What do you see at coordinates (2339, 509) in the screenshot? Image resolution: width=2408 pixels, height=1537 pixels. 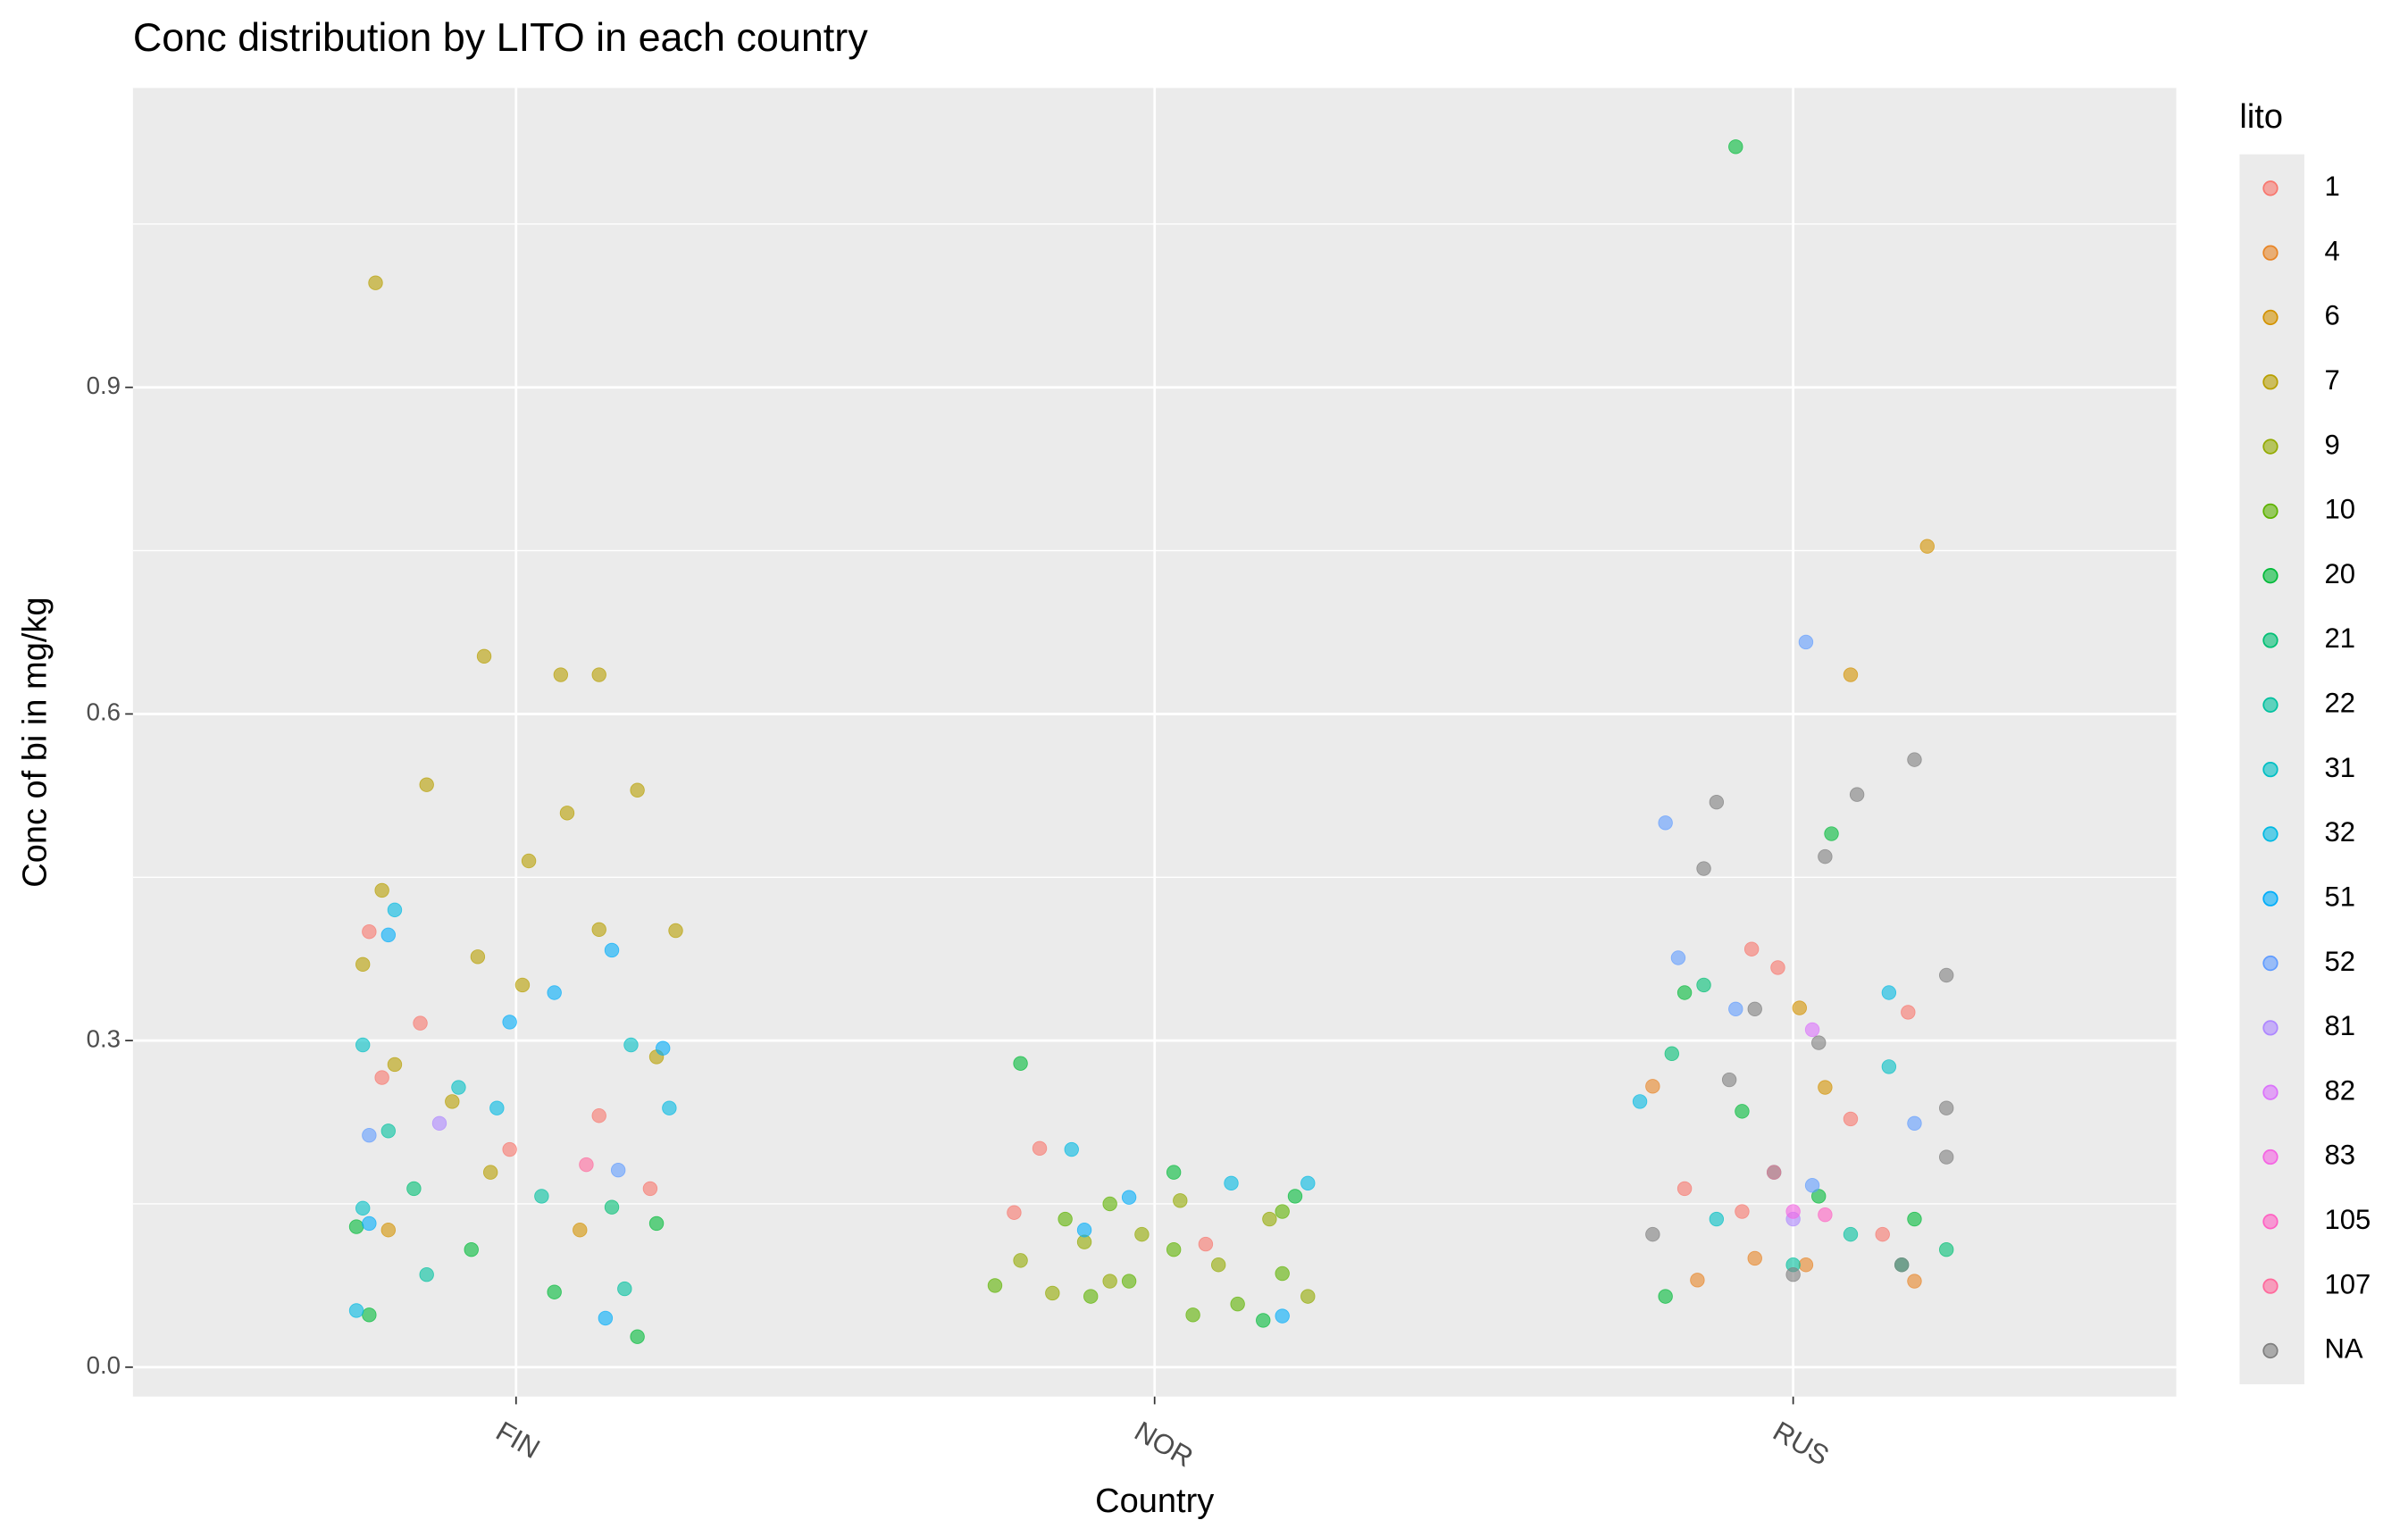 I see `legend-label: 10` at bounding box center [2339, 509].